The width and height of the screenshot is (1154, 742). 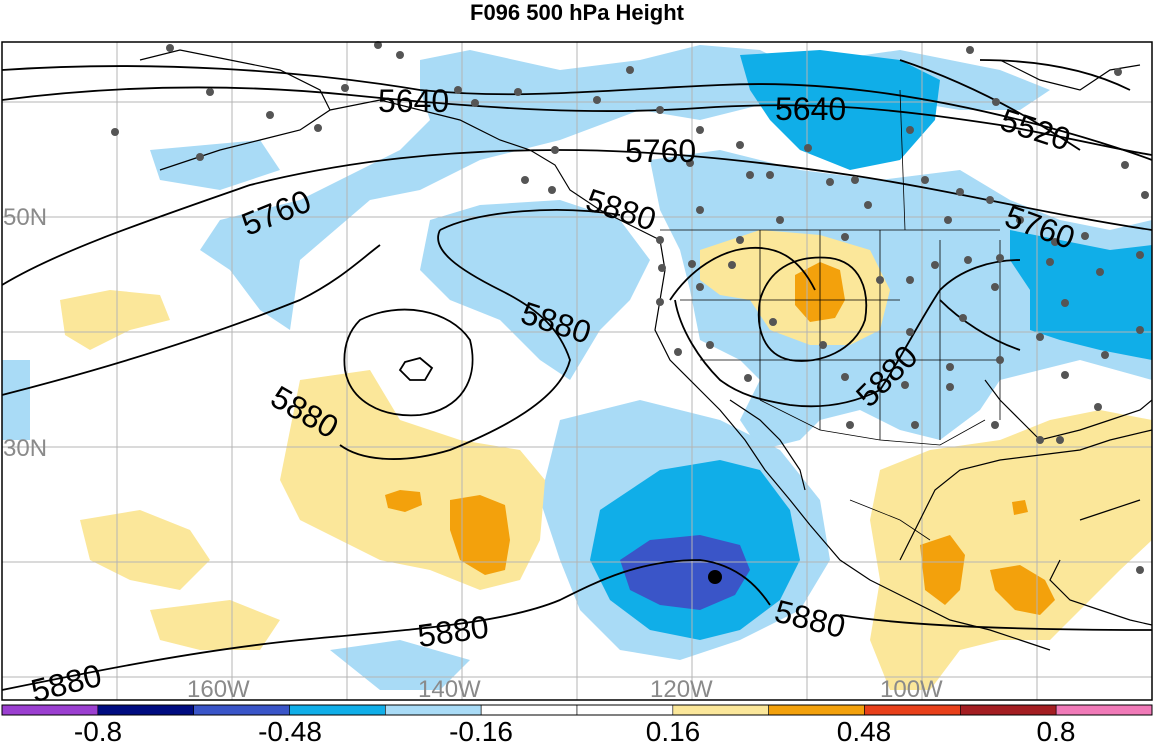 I want to click on lon-label-120w: 120W, so click(x=681, y=689).